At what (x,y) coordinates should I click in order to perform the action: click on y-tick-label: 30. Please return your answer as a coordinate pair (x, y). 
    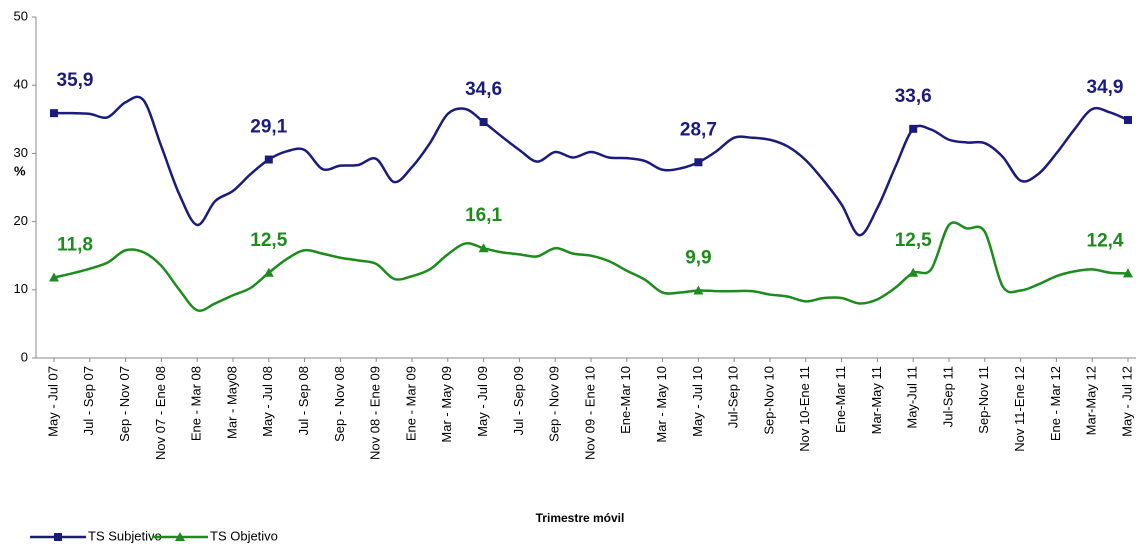
    Looking at the image, I should click on (21, 152).